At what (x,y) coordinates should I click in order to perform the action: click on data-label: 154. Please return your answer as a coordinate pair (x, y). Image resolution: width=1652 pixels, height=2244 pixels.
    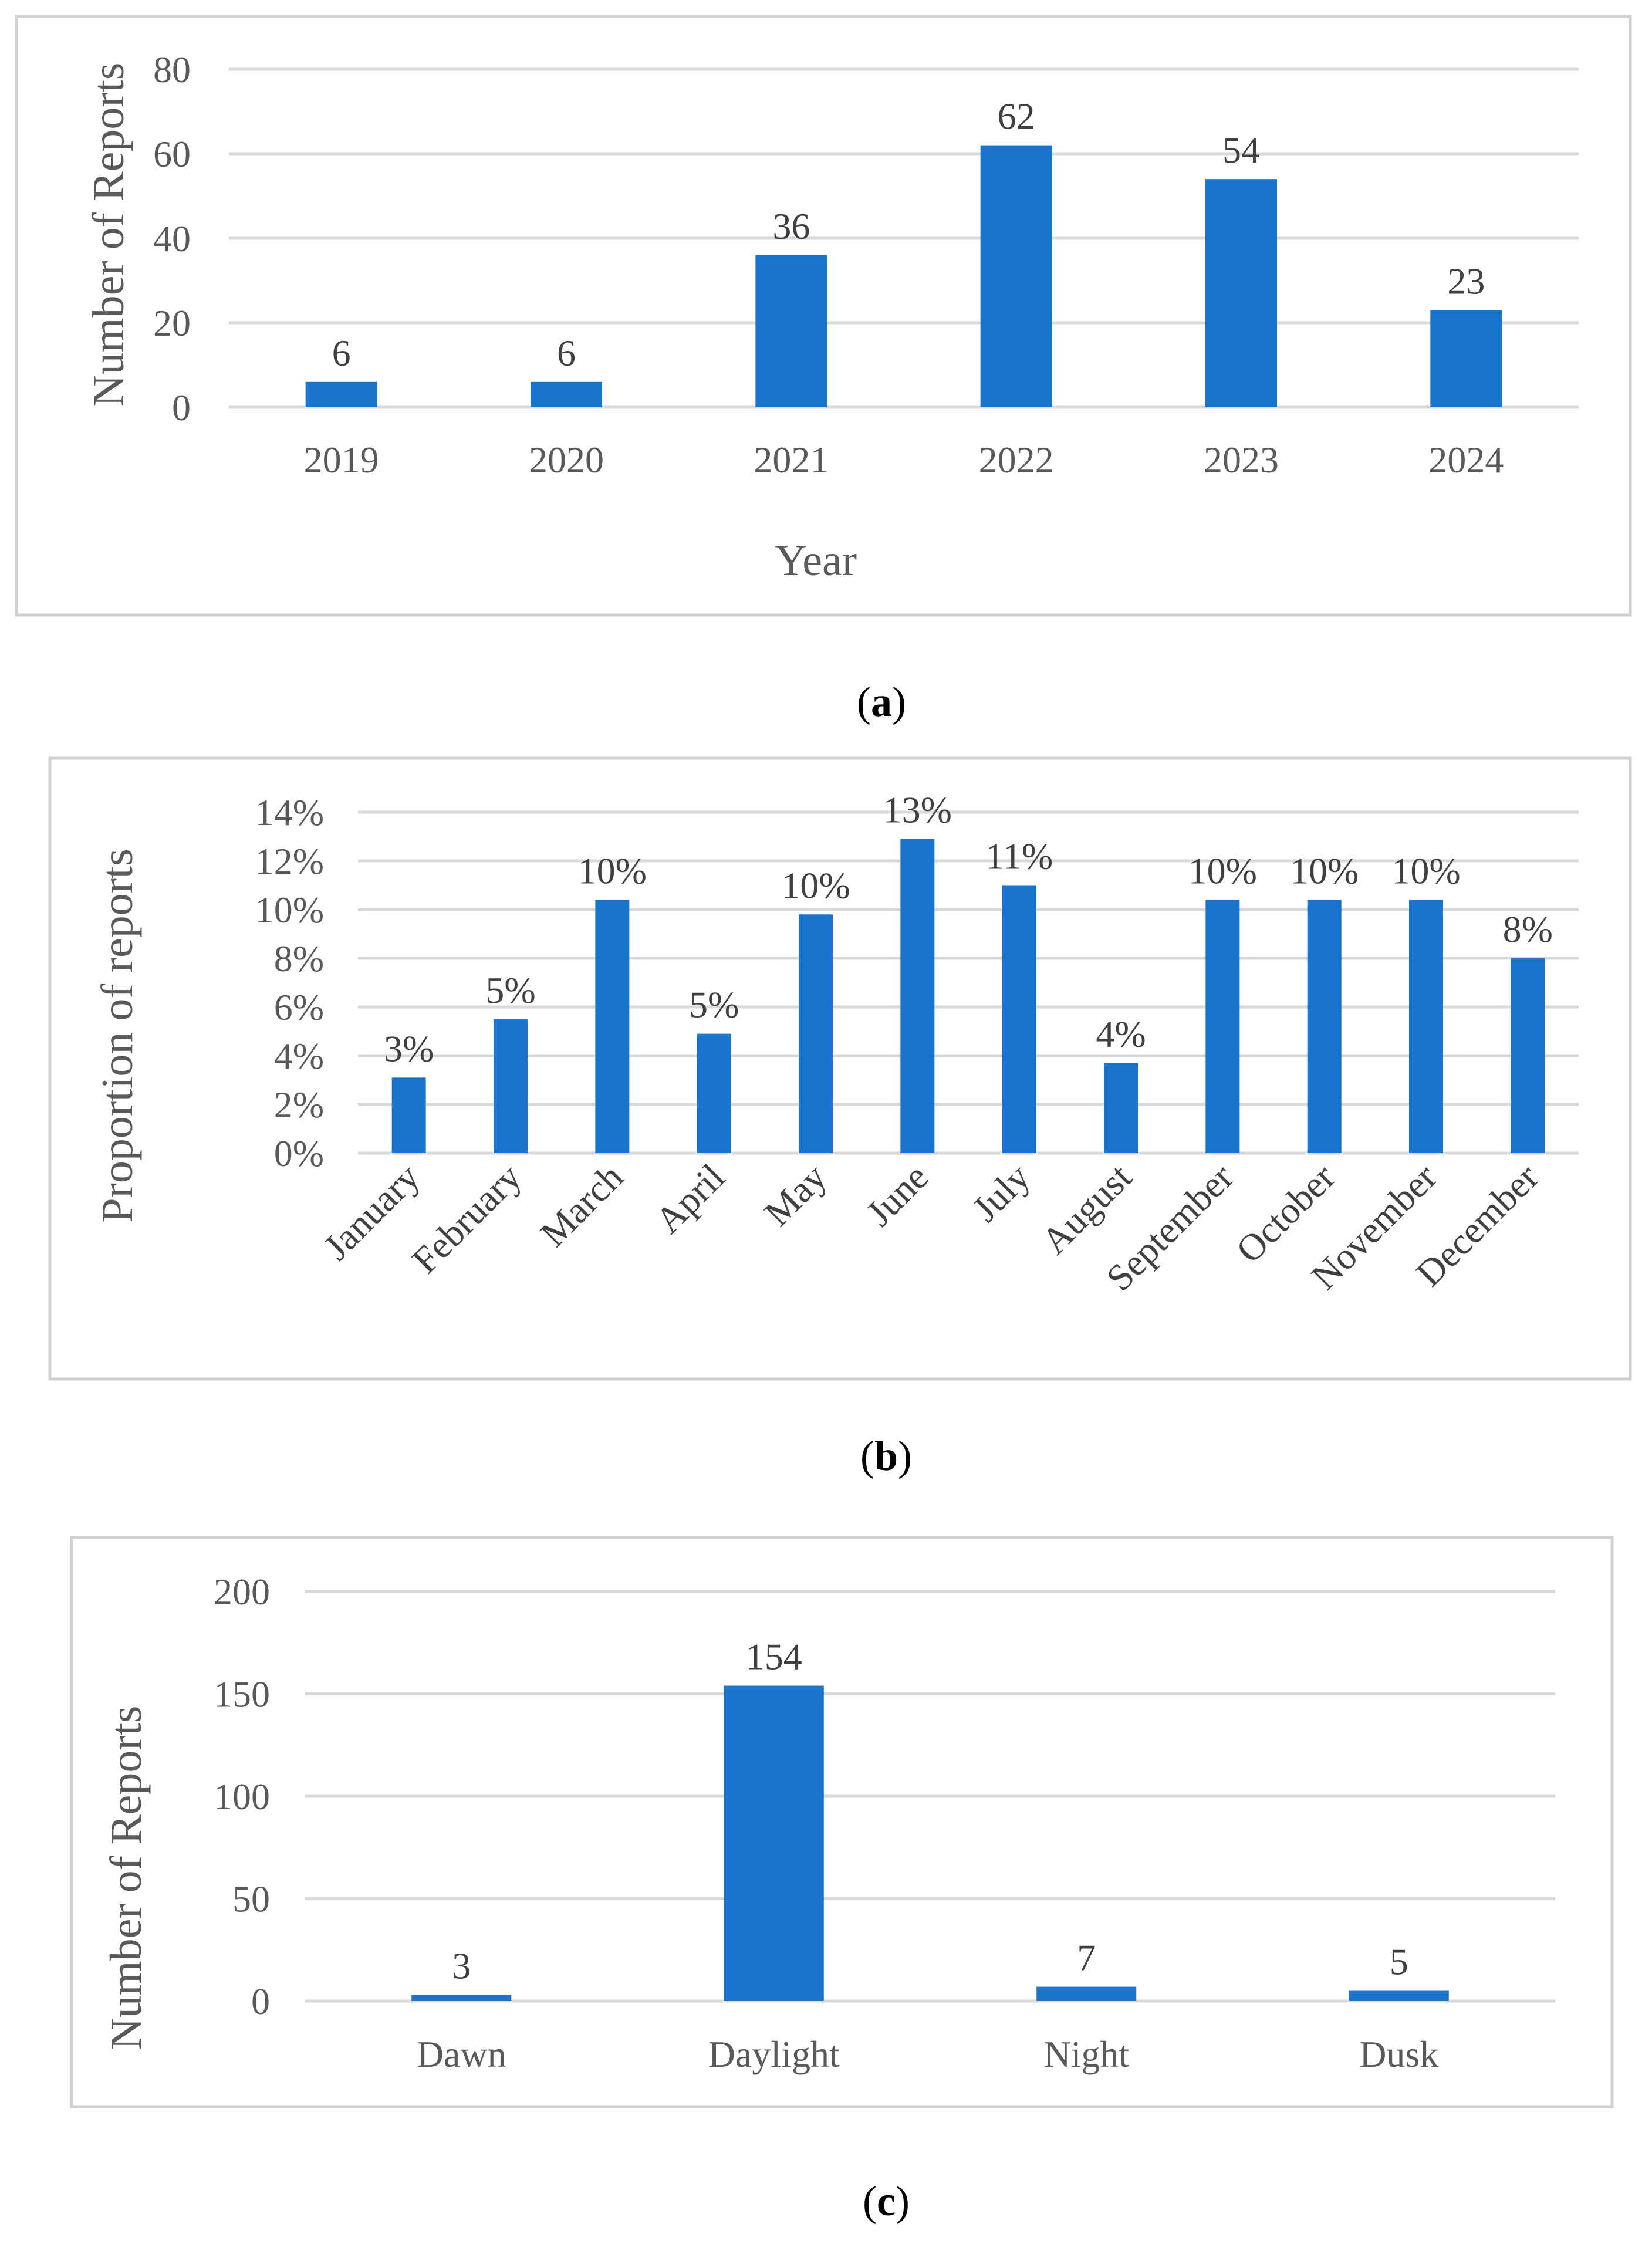
    Looking at the image, I should click on (774, 1657).